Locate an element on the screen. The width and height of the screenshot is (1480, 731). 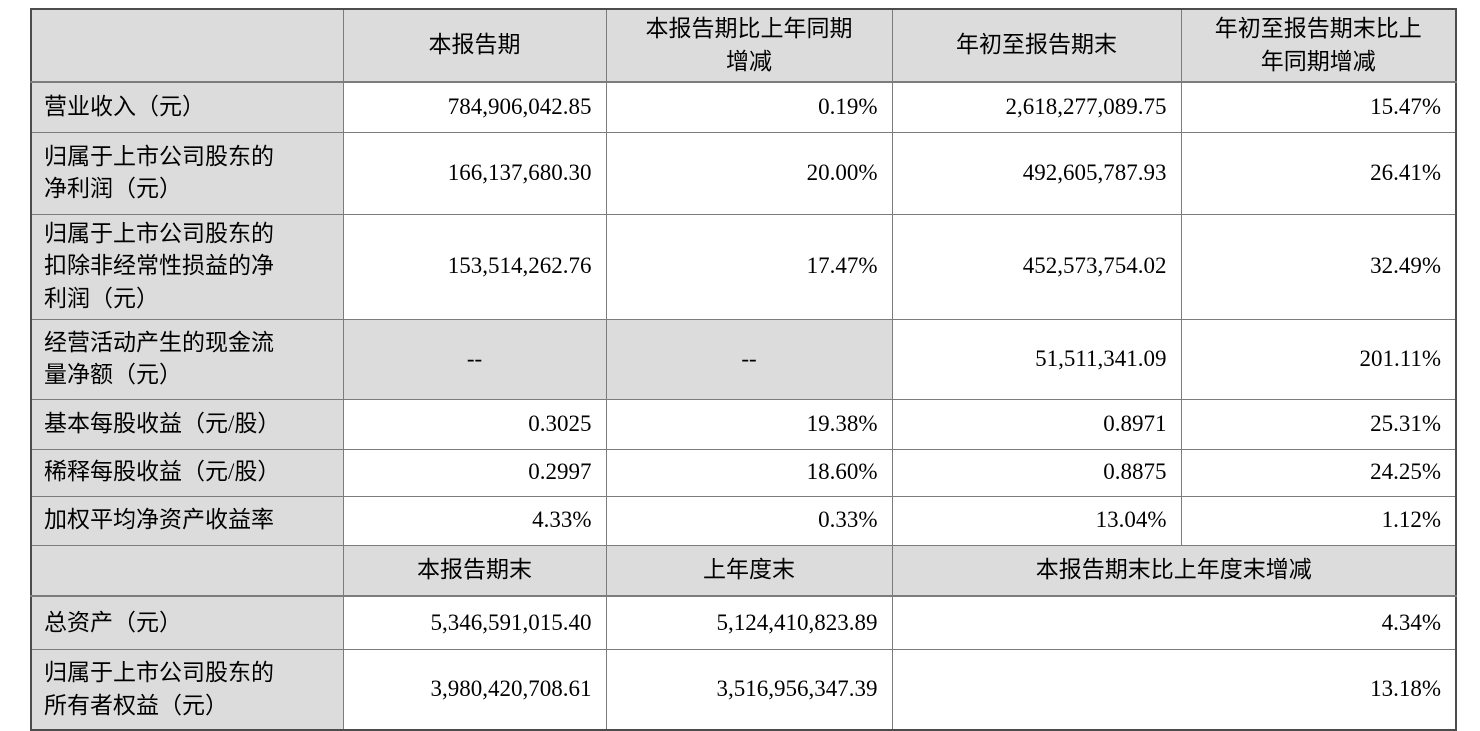
header-ytd-yoy: 年初至报告期末比上年同期增减 is located at coordinates (1318, 46).